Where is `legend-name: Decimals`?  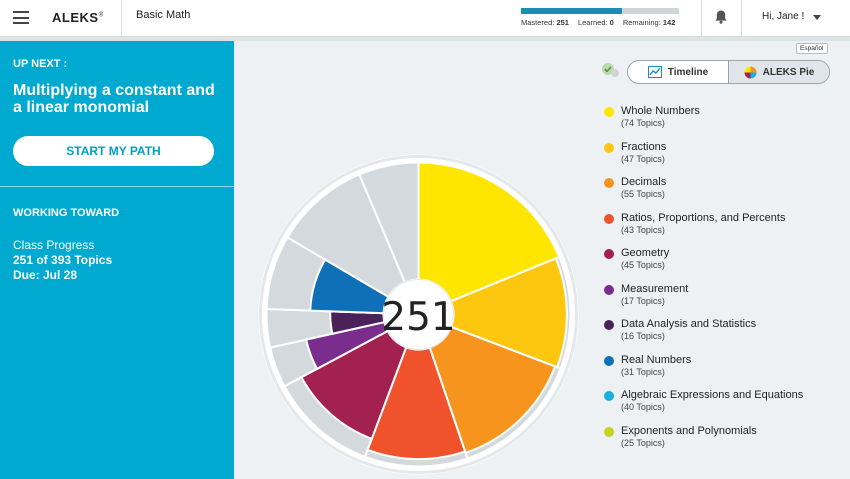 legend-name: Decimals is located at coordinates (644, 182).